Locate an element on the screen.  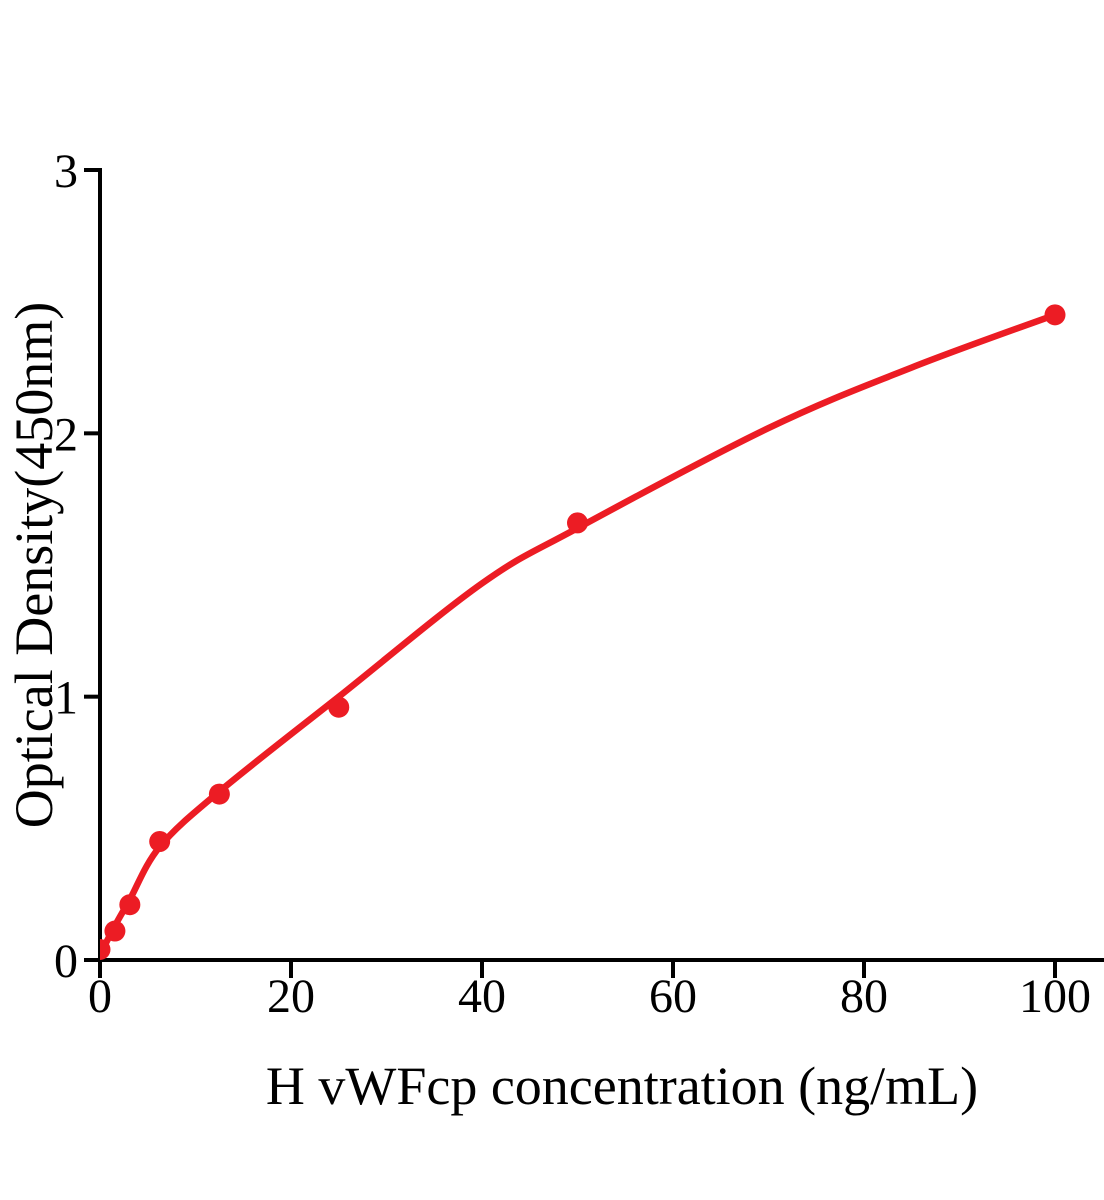
x-tick-label: 100 is located at coordinates (1055, 996).